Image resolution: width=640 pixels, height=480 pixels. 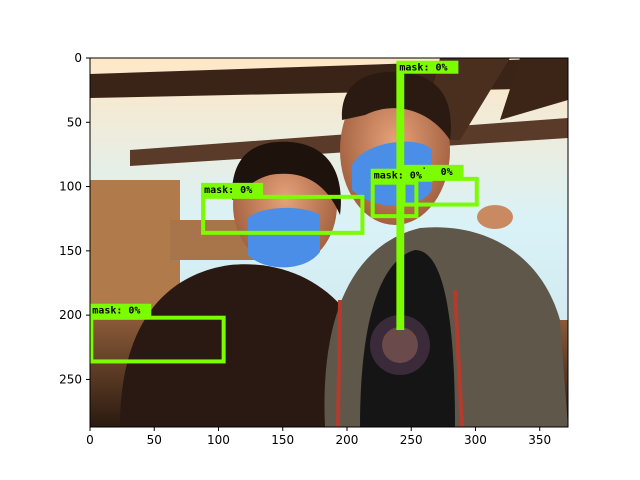 I want to click on photo-left-person-body, so click(x=240, y=345).